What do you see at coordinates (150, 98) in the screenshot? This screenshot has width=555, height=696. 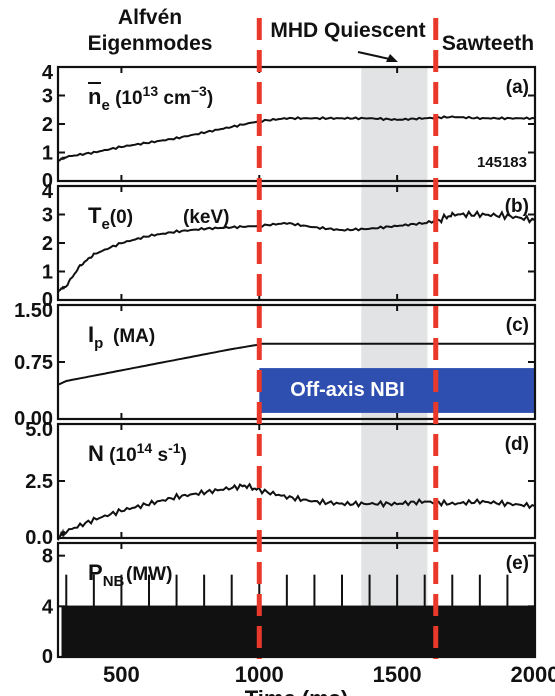 I see `panel-label-a: ne (1013 cm−3)` at bounding box center [150, 98].